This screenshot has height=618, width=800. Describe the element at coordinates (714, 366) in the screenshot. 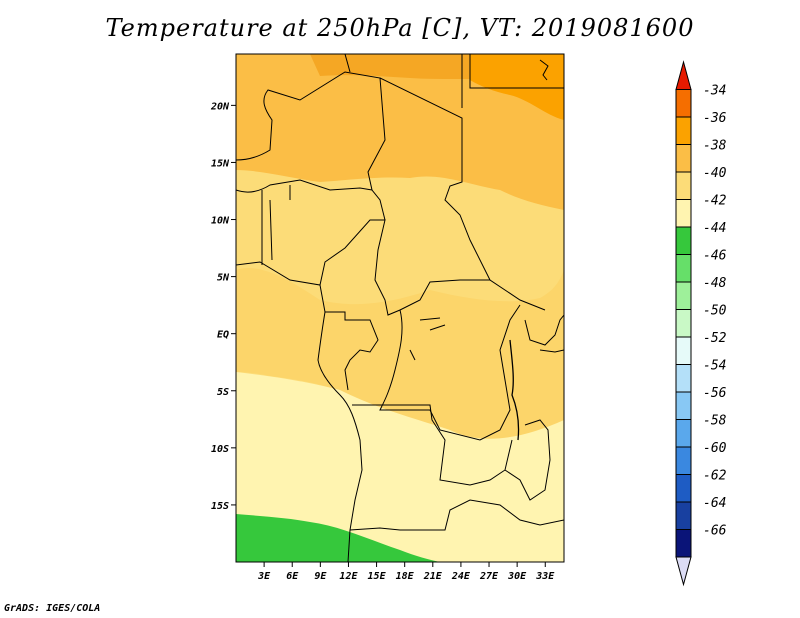

I see `colorbar-label: -54` at that location.